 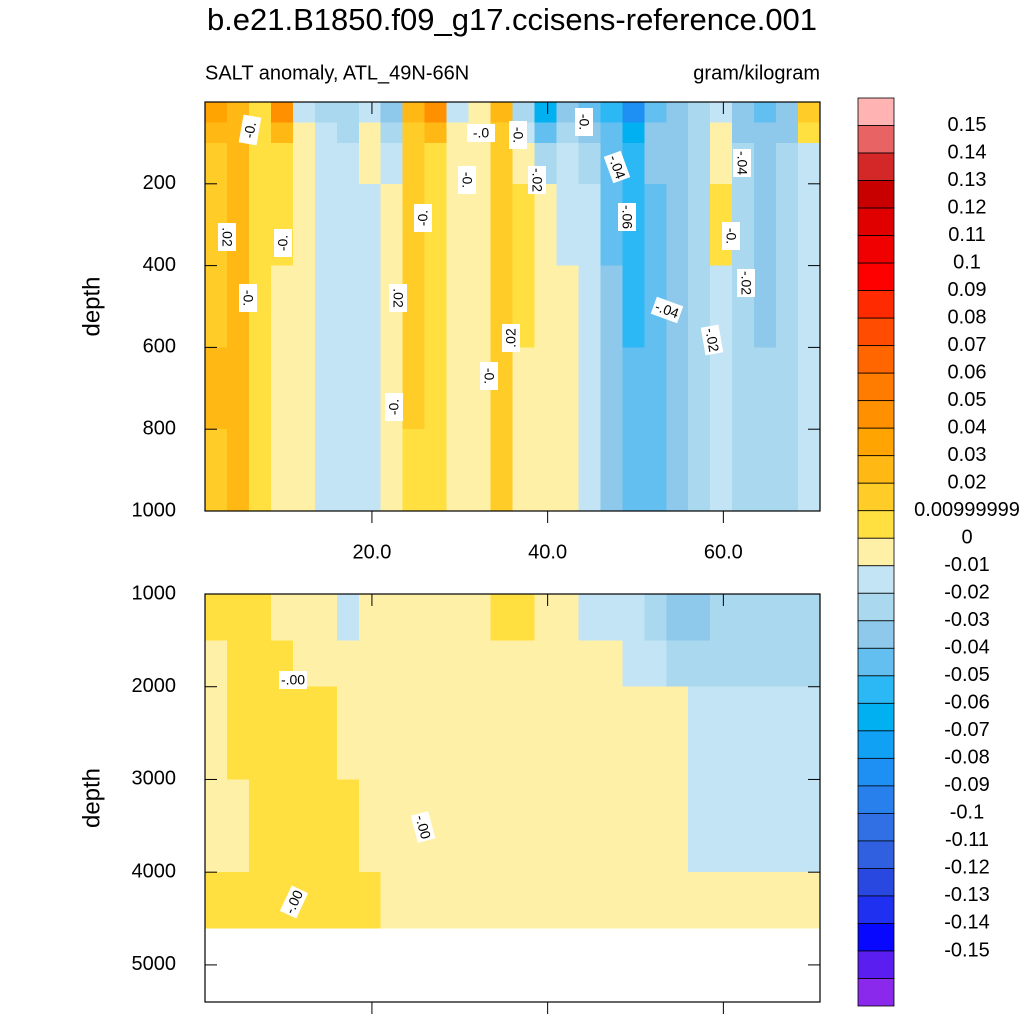 I want to click on colorbar-label: 0.07, so click(x=967, y=345).